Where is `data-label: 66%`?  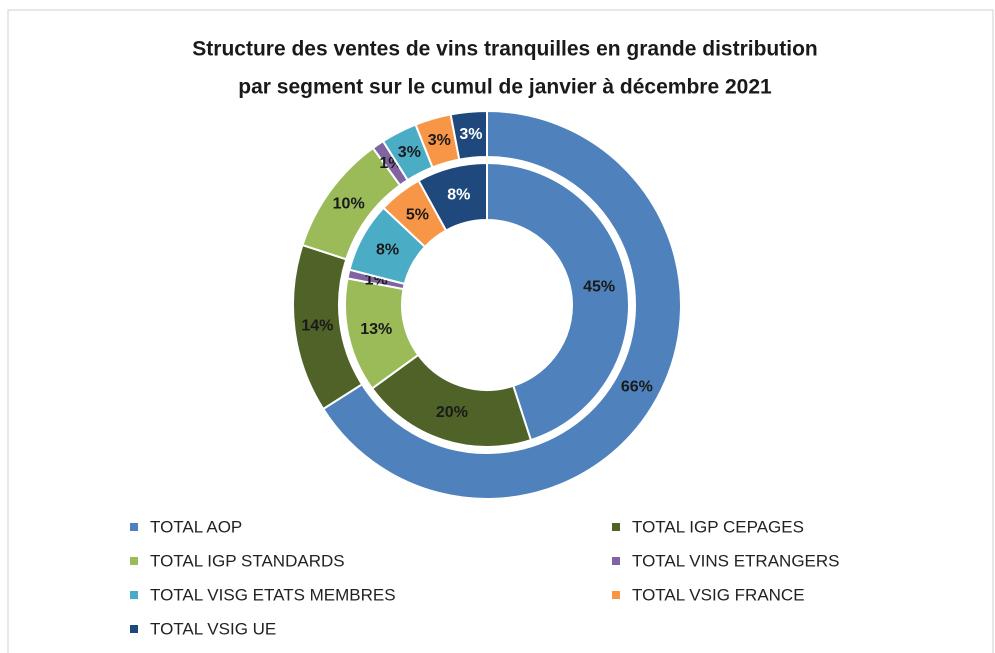 data-label: 66% is located at coordinates (637, 387).